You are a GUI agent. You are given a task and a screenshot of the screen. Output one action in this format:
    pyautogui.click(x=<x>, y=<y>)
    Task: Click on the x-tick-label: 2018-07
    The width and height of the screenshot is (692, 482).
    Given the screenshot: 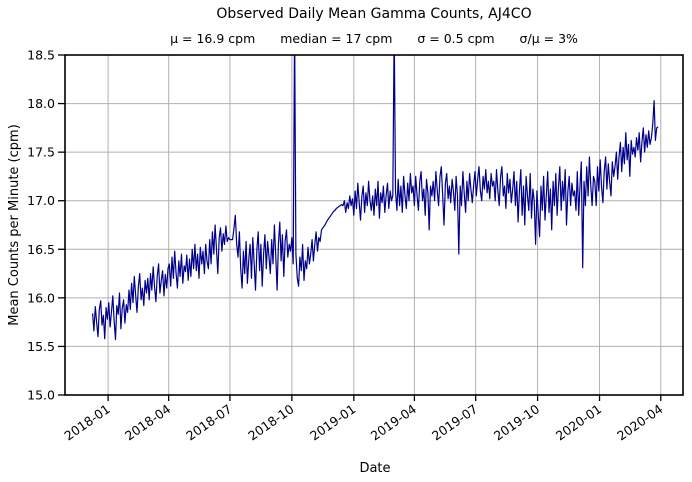 What is the action you would take?
    pyautogui.click(x=208, y=422)
    